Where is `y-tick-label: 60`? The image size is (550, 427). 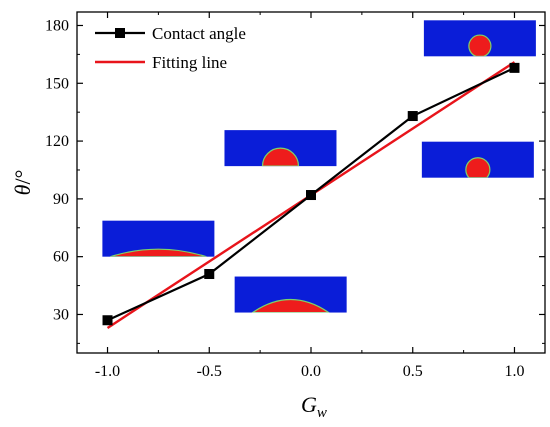
y-tick-label: 60 is located at coordinates (61, 257).